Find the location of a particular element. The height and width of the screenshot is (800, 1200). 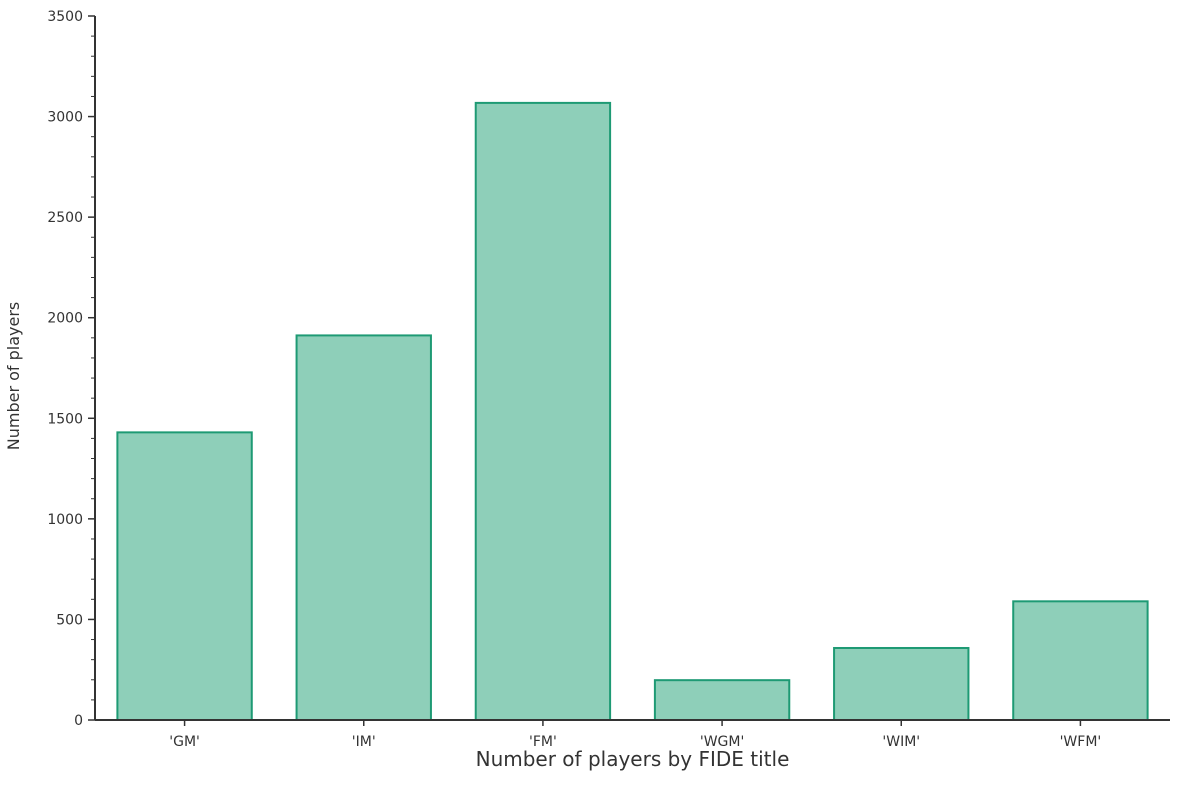

x-axis-title: Number of players by FIDE title is located at coordinates (633, 759).